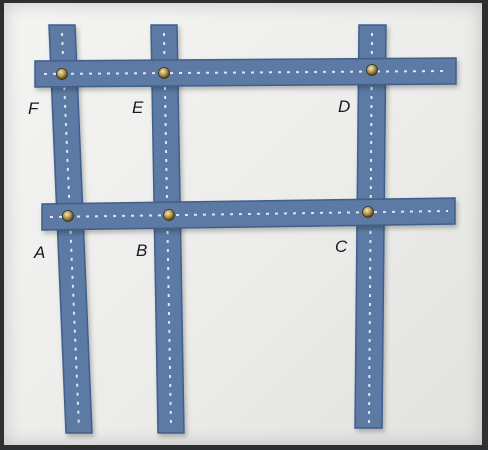 This screenshot has height=450, width=488. What do you see at coordinates (368, 212) in the screenshot?
I see `joint-C-rivet` at bounding box center [368, 212].